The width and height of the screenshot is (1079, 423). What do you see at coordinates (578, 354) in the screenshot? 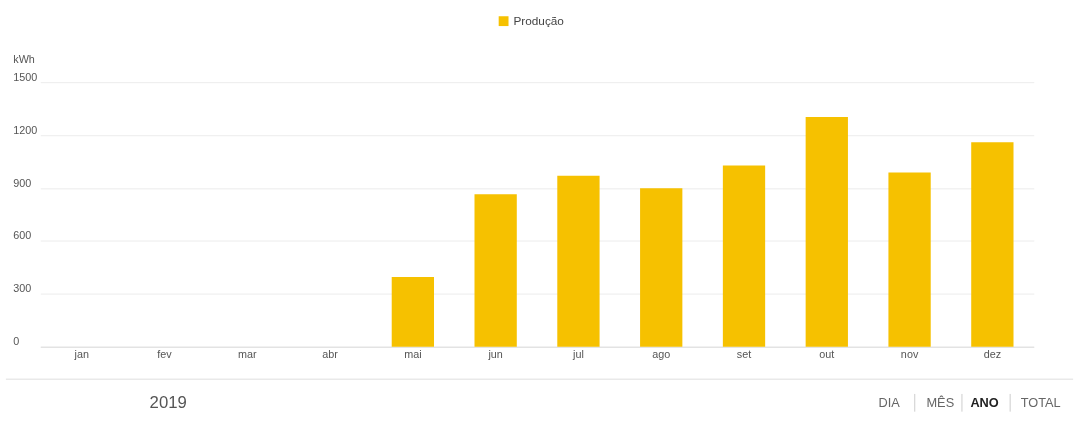
I see `x-tick-label: jul` at bounding box center [578, 354].